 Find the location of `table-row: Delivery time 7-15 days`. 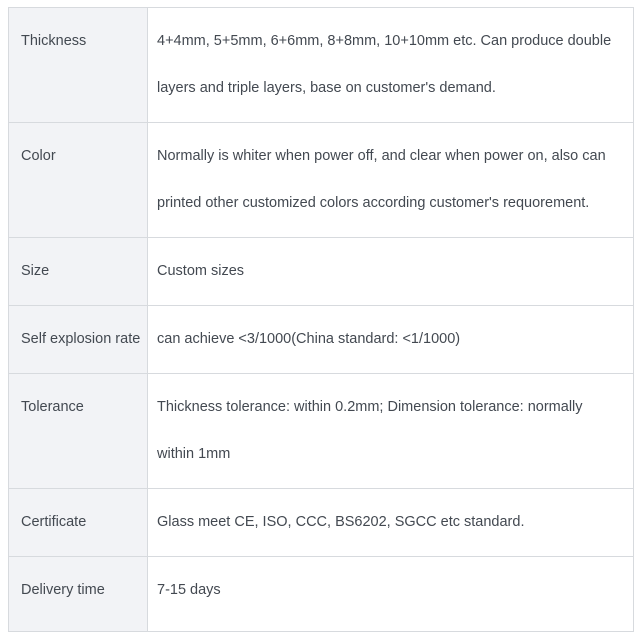

table-row: Delivery time 7-15 days is located at coordinates (321, 594).